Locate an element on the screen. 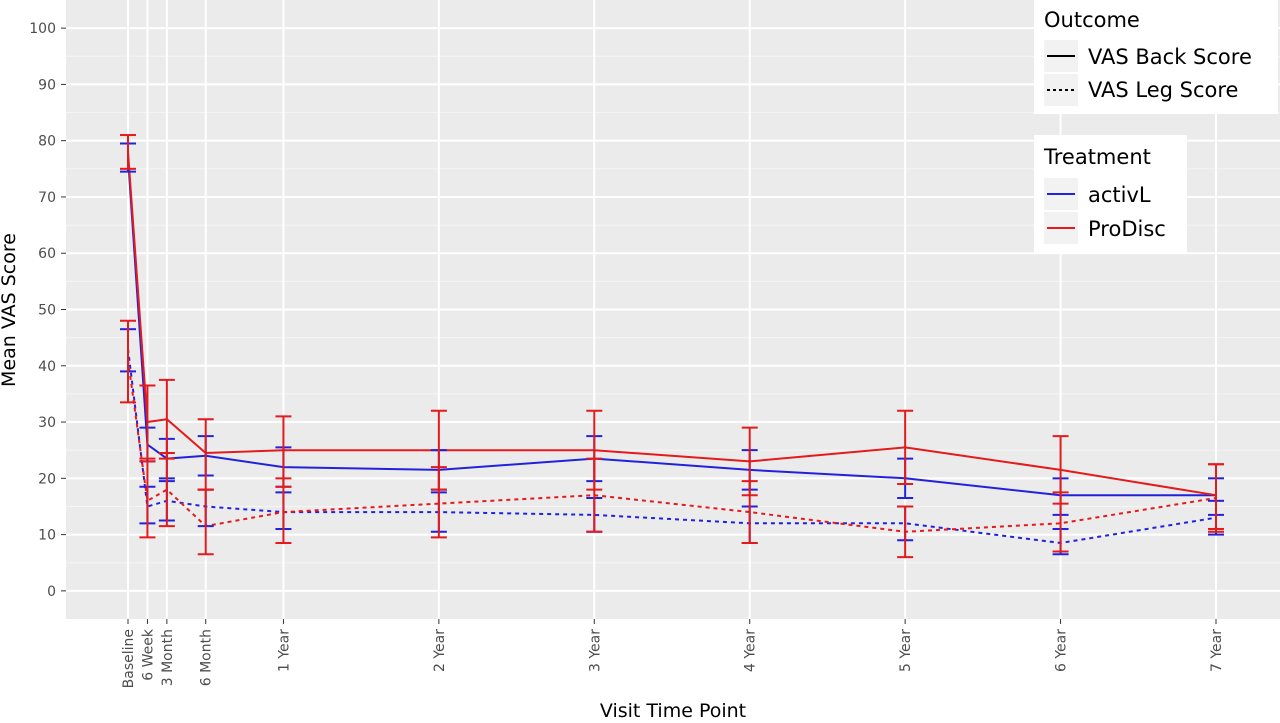 This screenshot has height=723, width=1280. legend-outcome: Outcome VAS Back Score VAS Leg Score is located at coordinates (1156, 57).